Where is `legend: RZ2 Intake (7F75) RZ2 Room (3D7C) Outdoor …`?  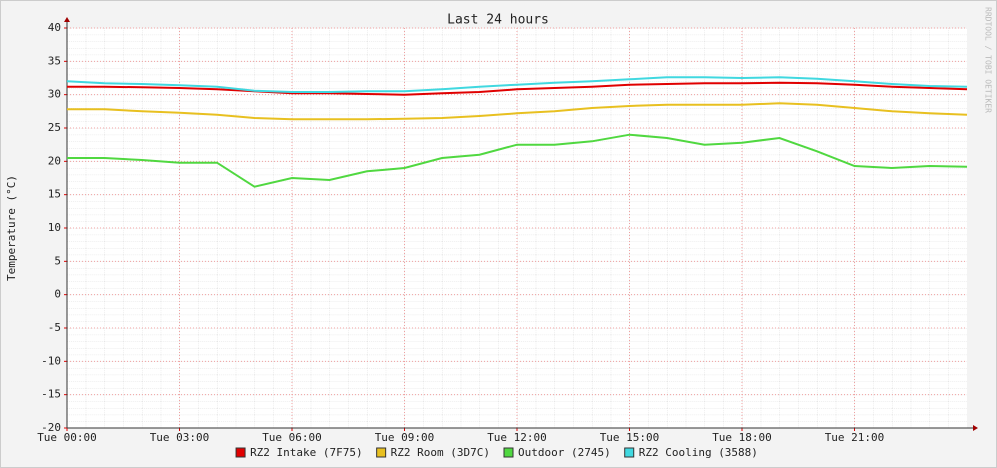 legend: RZ2 Intake (7F75) RZ2 Room (3D7C) Outdoor … is located at coordinates (496, 452).